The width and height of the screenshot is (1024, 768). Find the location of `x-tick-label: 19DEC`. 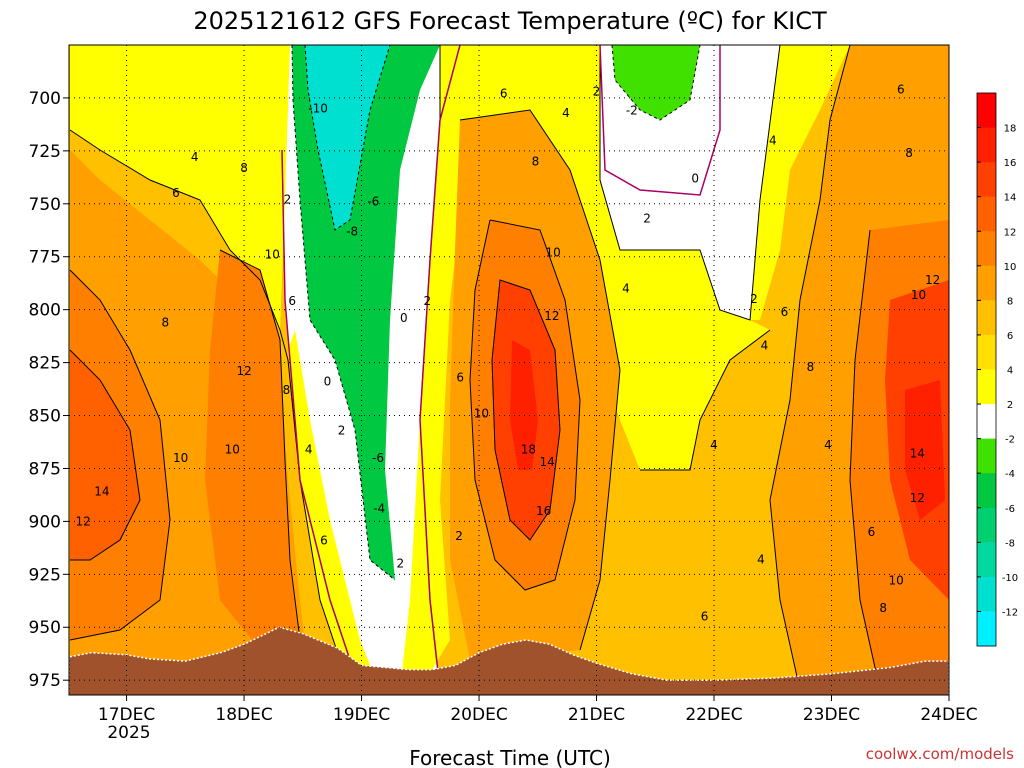

x-tick-label: 19DEC is located at coordinates (361, 715).